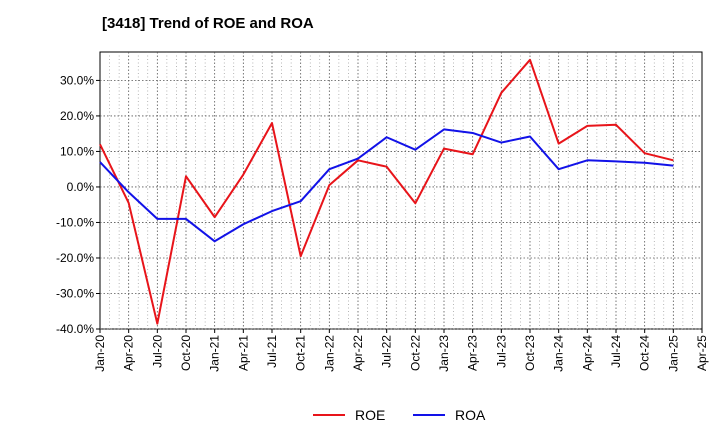  I want to click on legend-label-roe: ROE, so click(370, 415).